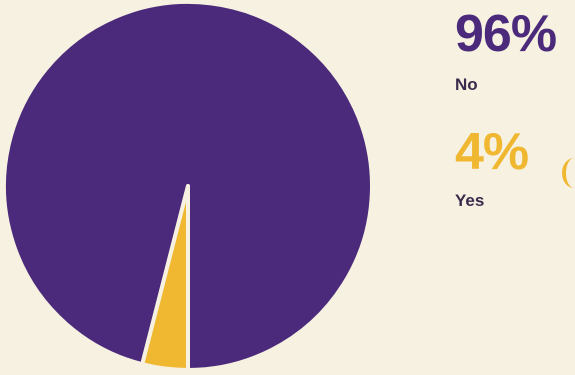 The height and width of the screenshot is (375, 575). Describe the element at coordinates (470, 200) in the screenshot. I see `legend-label-yes: Yes` at that location.